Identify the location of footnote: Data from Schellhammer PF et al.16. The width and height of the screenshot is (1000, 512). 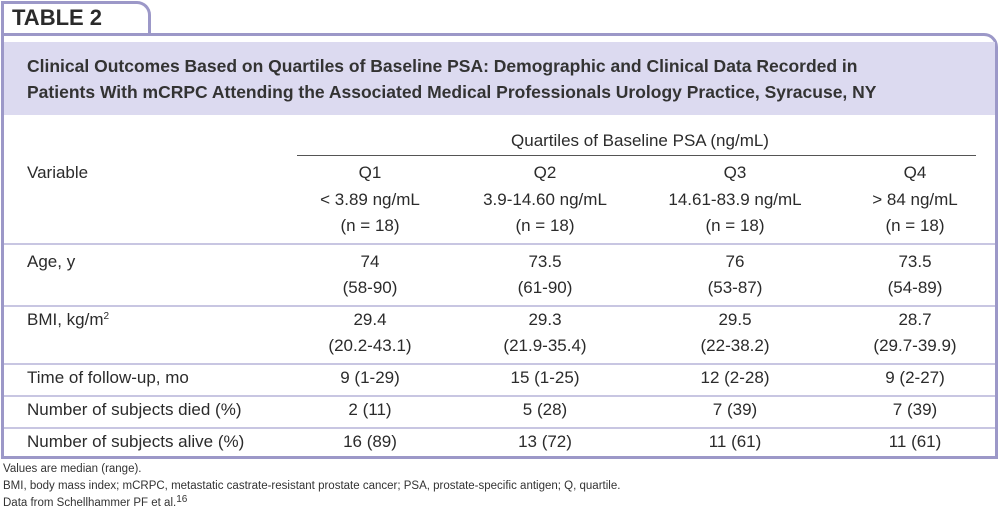
(95, 502).